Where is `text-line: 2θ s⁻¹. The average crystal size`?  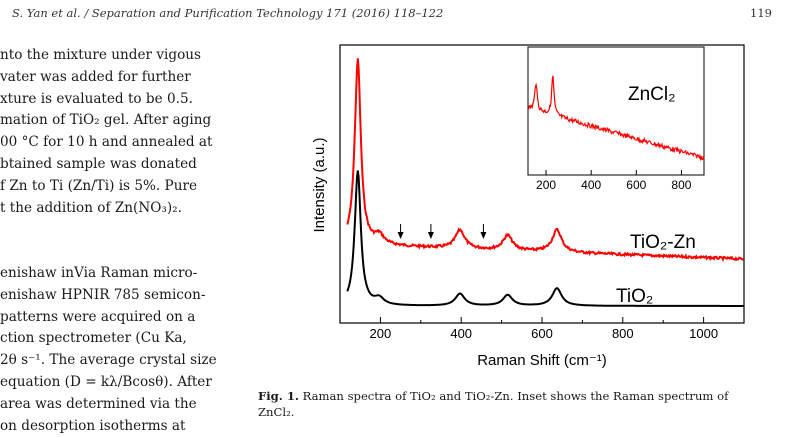
text-line: 2θ s⁻¹. The average crystal size is located at coordinates (108, 360).